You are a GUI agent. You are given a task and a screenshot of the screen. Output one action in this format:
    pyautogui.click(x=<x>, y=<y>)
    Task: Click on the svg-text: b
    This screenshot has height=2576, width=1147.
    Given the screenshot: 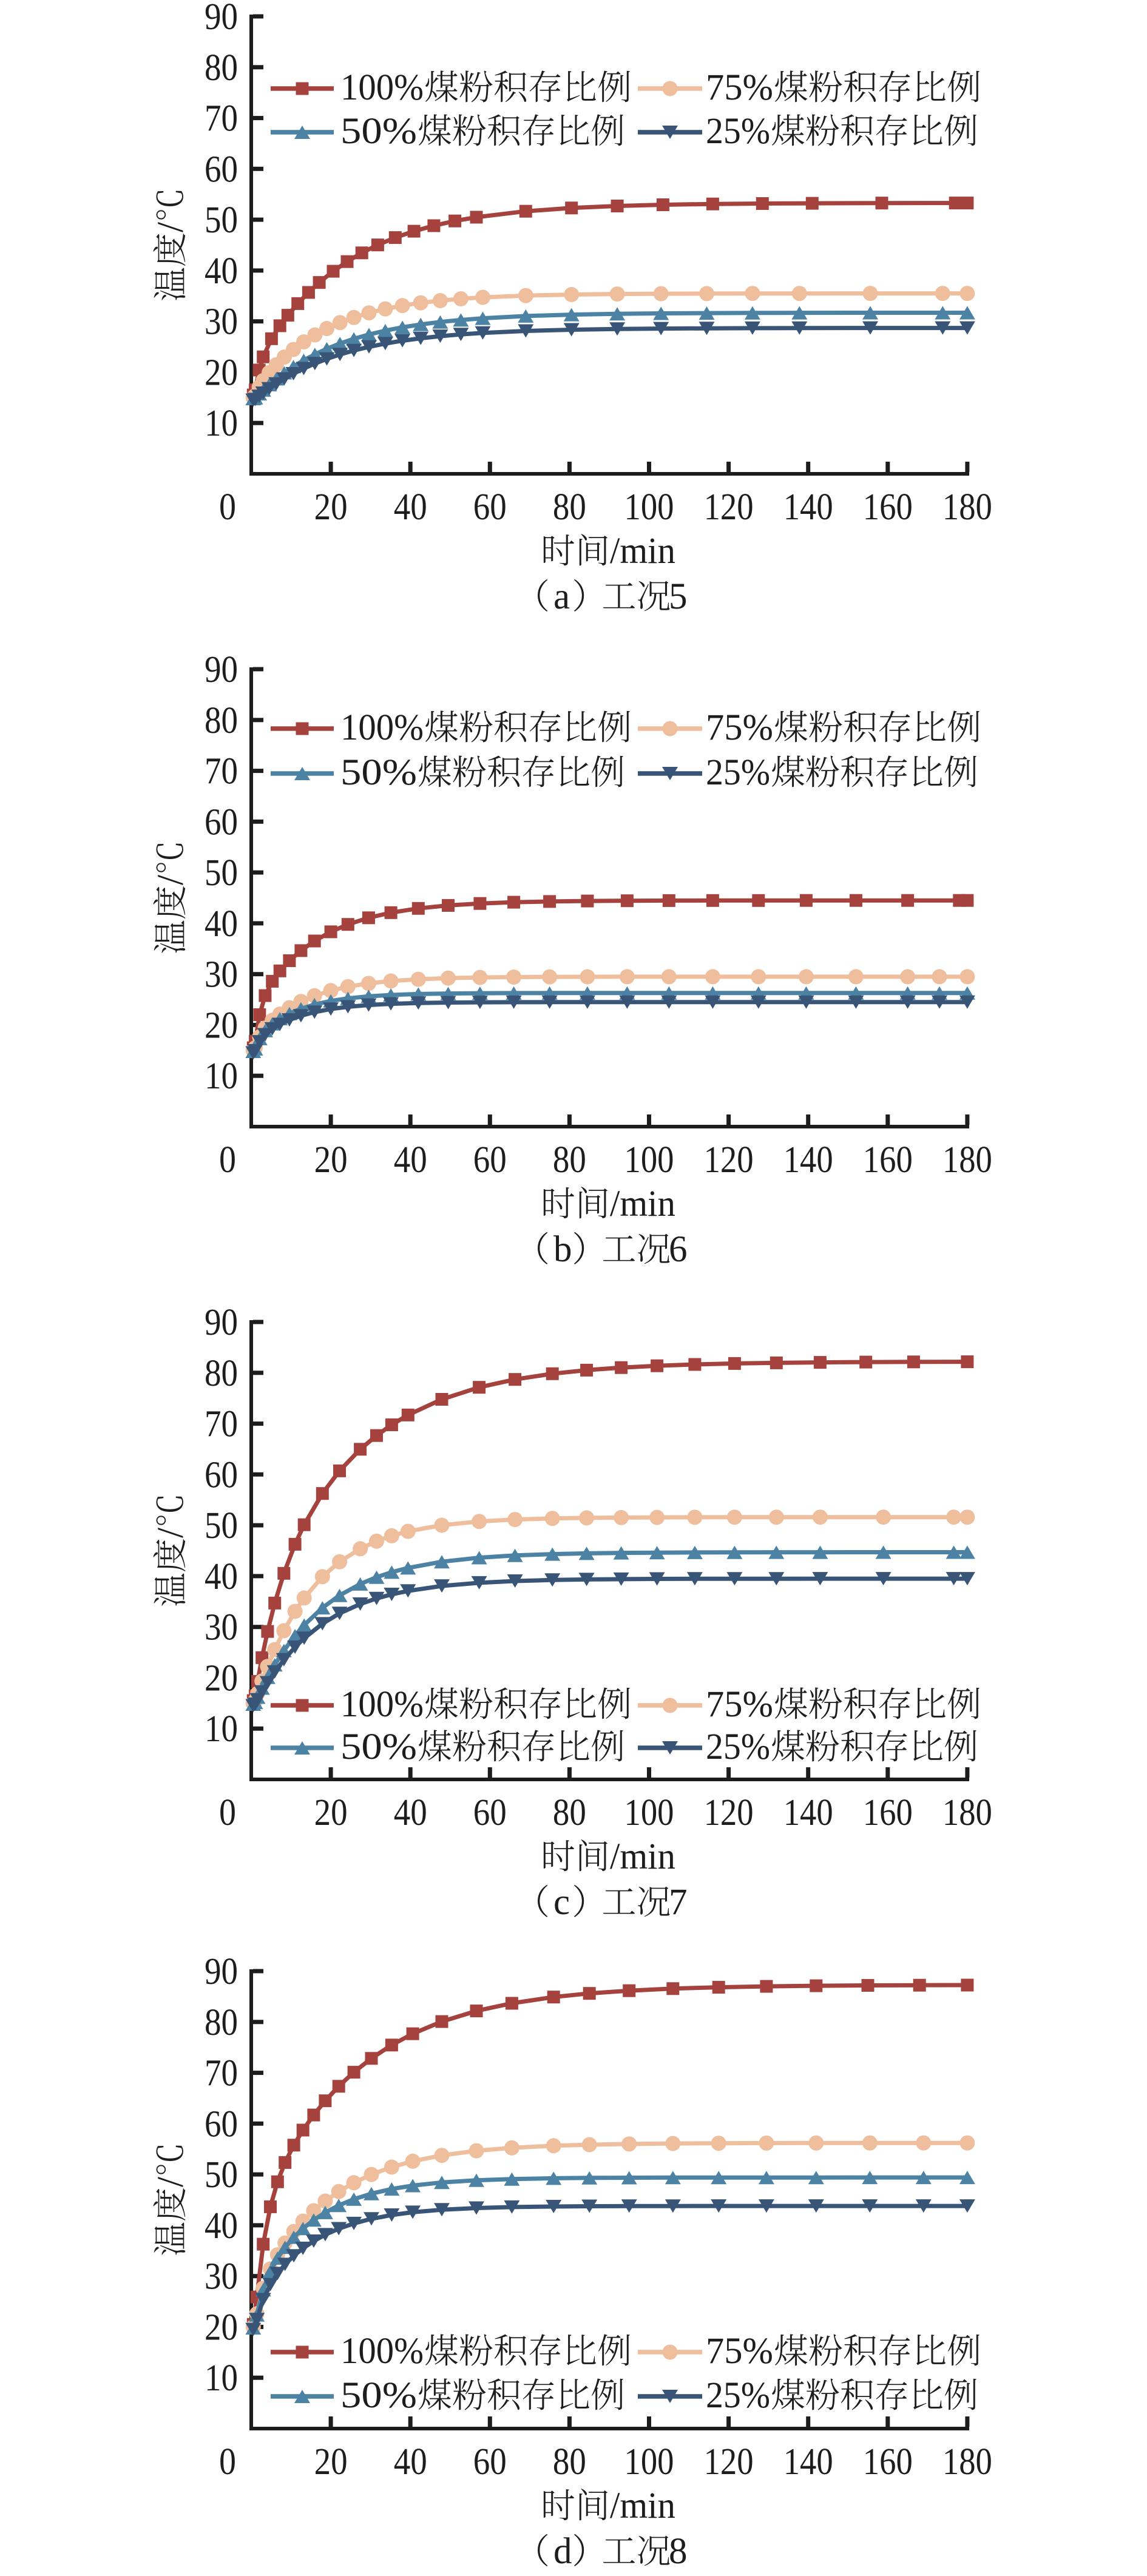 What is the action you would take?
    pyautogui.click(x=562, y=1250)
    